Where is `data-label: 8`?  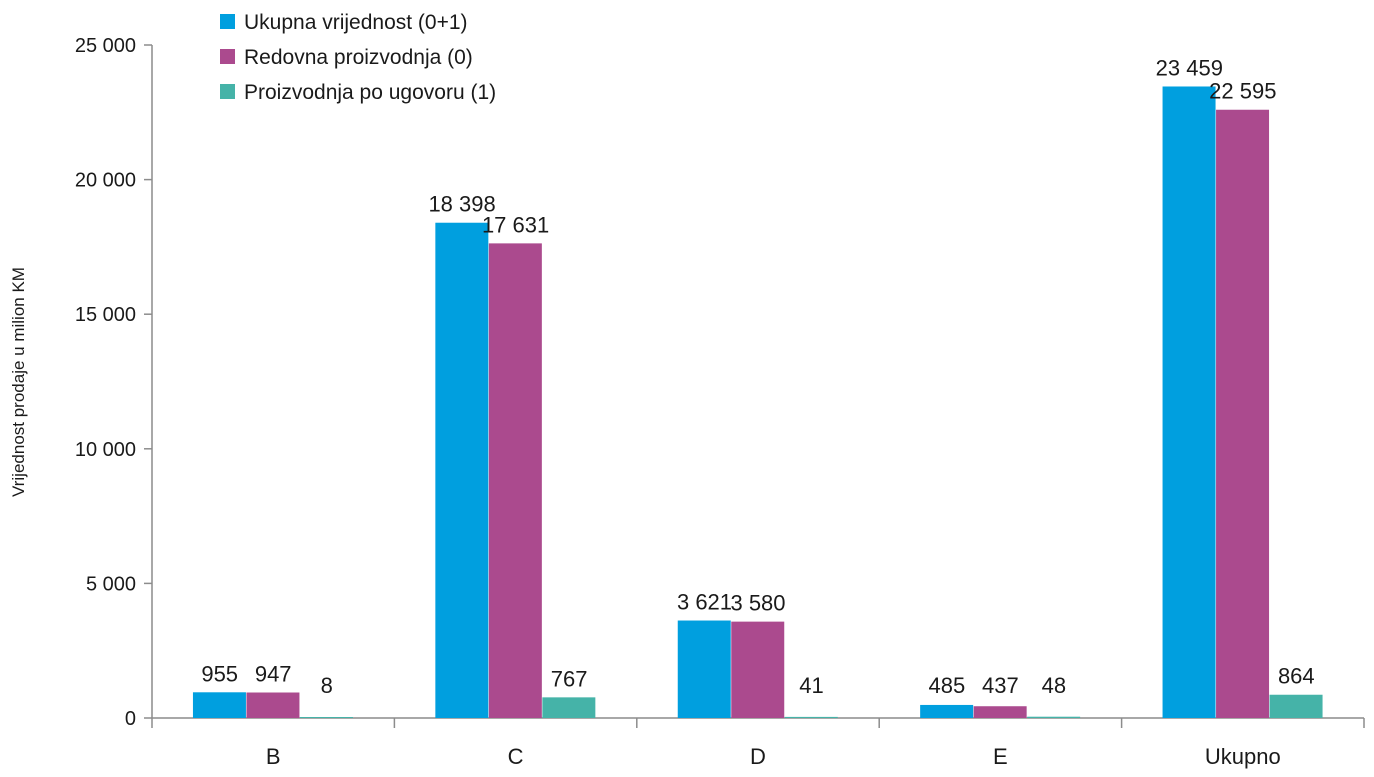 data-label: 8 is located at coordinates (327, 685).